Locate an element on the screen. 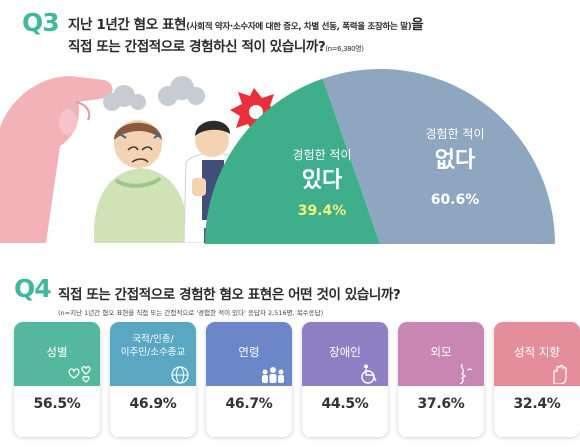 Image resolution: width=580 pixels, height=447 pixels. q3-title-main: 지난 1년간 혐오 표현 is located at coordinates (127, 25).